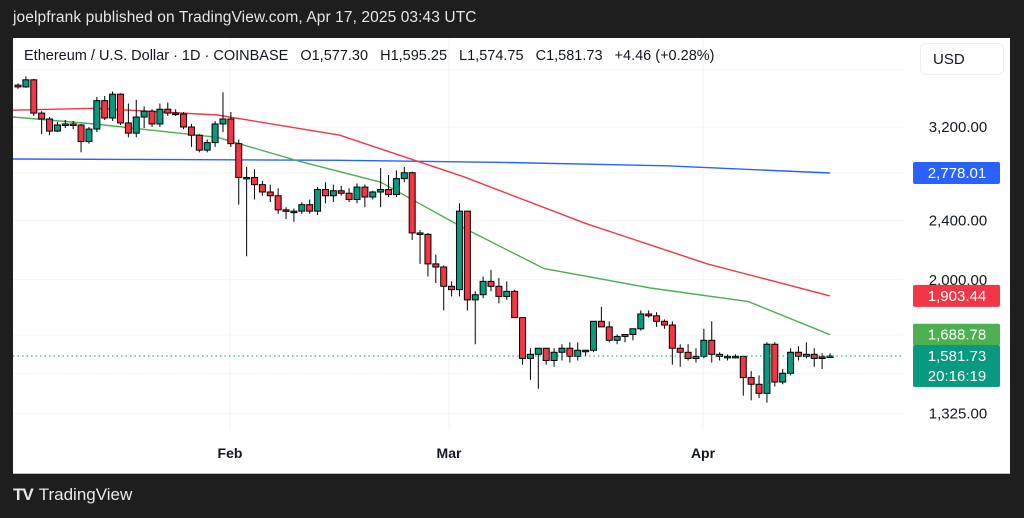  What do you see at coordinates (230, 453) in the screenshot?
I see `time-axis-label: Feb` at bounding box center [230, 453].